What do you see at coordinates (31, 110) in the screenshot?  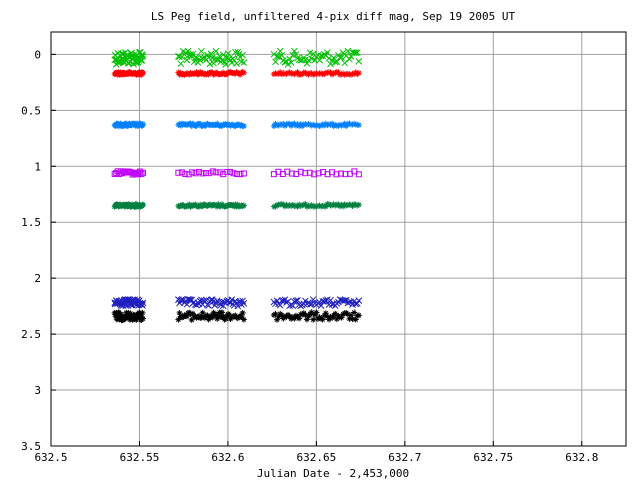 I see `y-tick-label: 0.5` at bounding box center [31, 110].